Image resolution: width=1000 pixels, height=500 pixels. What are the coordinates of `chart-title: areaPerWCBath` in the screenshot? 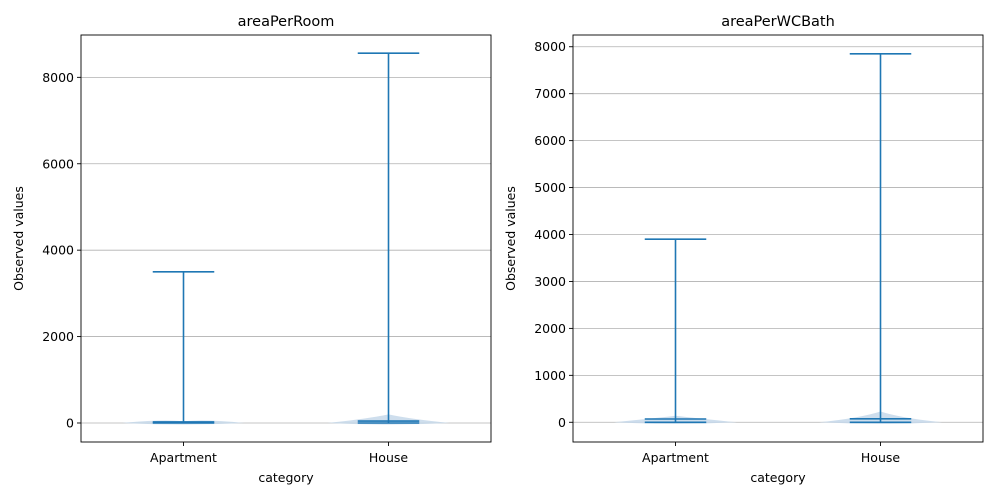 It's located at (778, 22).